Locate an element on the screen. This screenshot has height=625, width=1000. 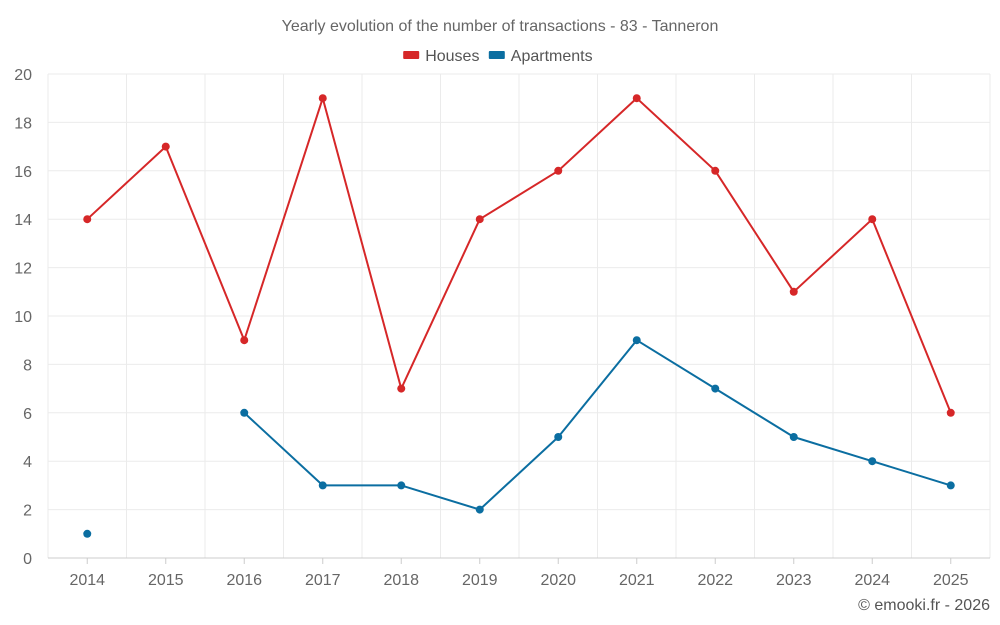
y-tick-label: 6 is located at coordinates (27, 414).